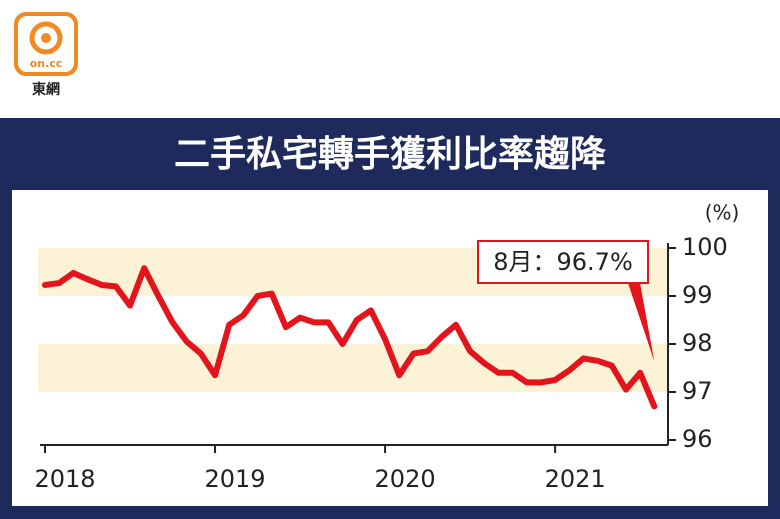 The width and height of the screenshot is (780, 519). Describe the element at coordinates (353, 368) in the screenshot. I see `band` at that location.